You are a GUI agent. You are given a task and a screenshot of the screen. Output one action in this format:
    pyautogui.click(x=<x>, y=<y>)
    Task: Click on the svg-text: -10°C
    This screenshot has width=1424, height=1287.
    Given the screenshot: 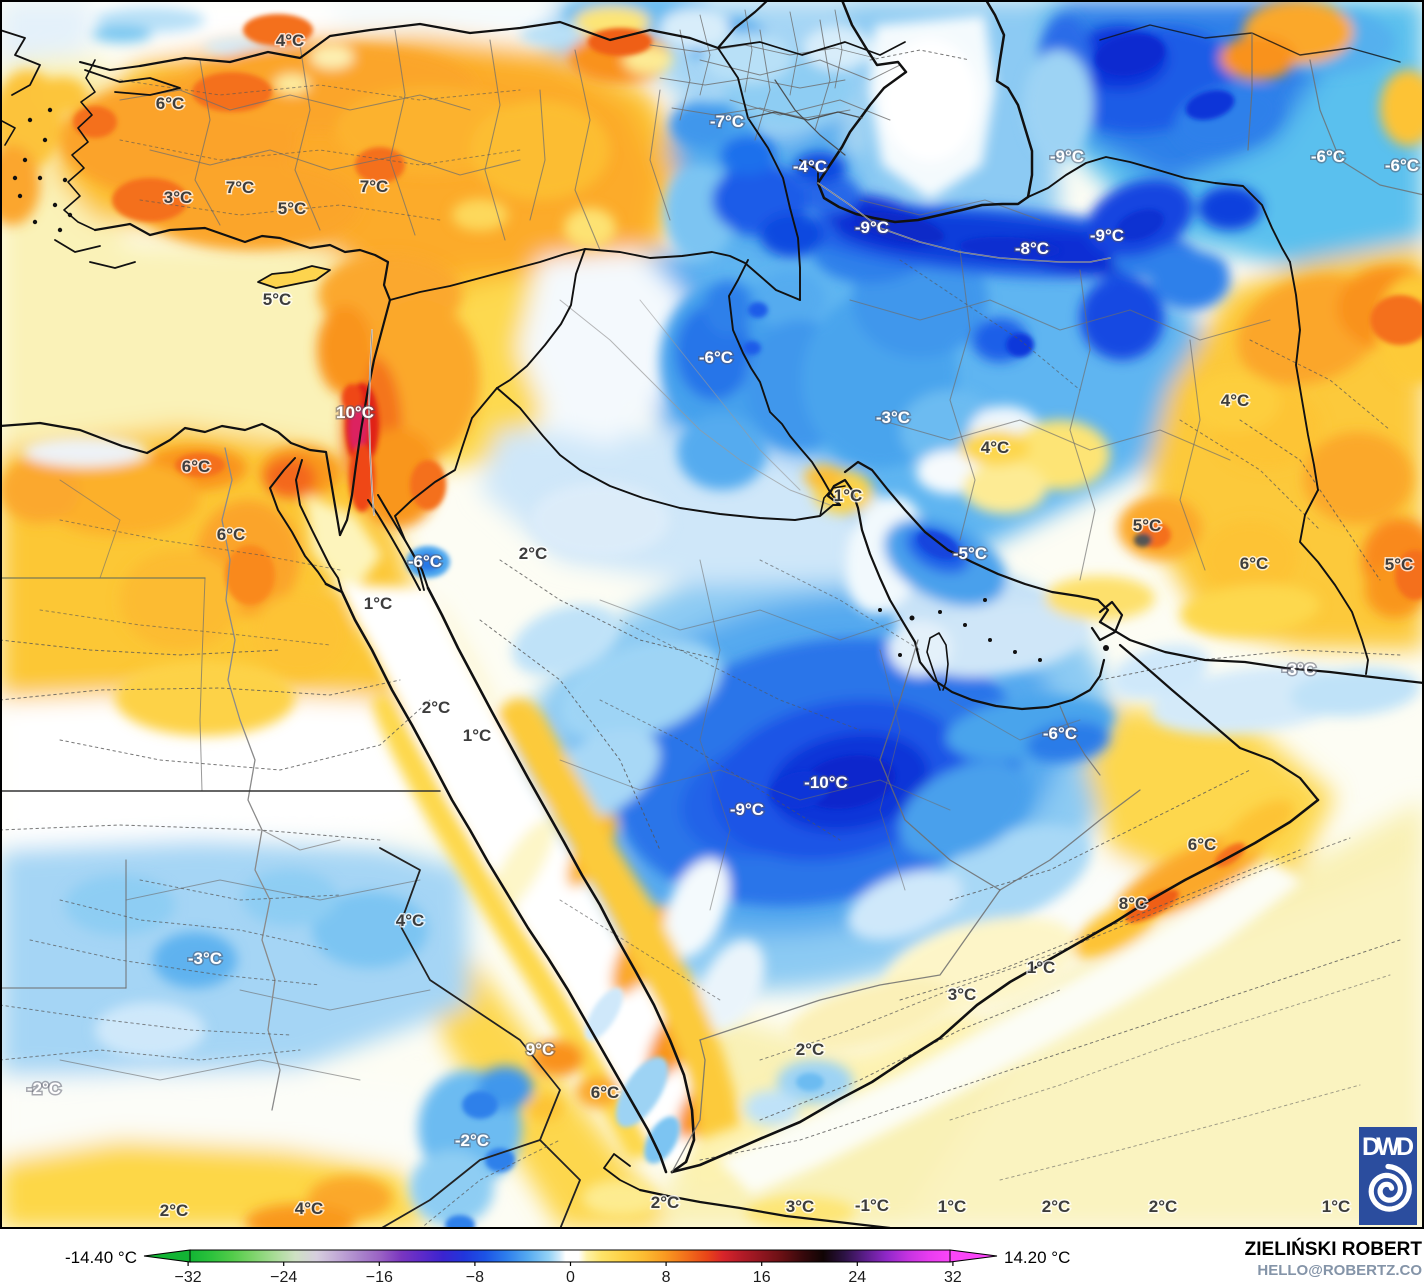 What is the action you would take?
    pyautogui.click(x=826, y=782)
    